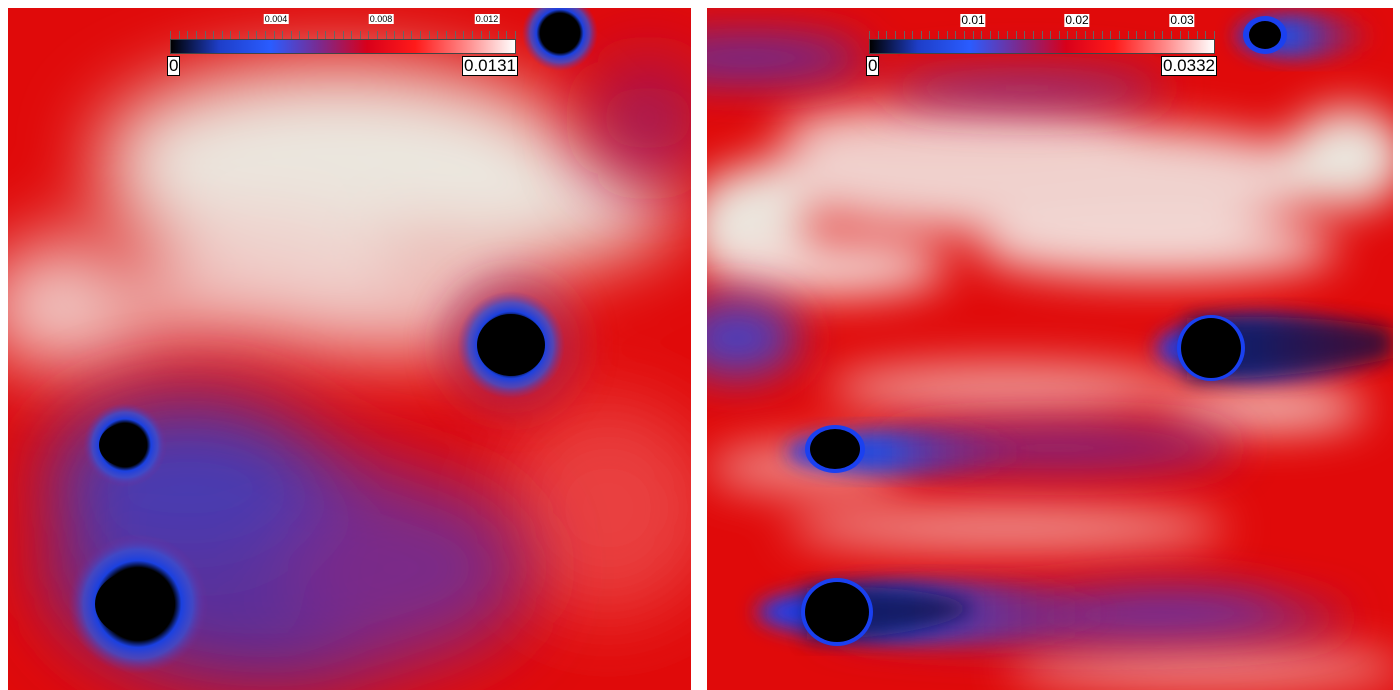 The image size is (1400, 690). I want to click on right-colorbar-tick-label: 0.01, so click(973, 20).